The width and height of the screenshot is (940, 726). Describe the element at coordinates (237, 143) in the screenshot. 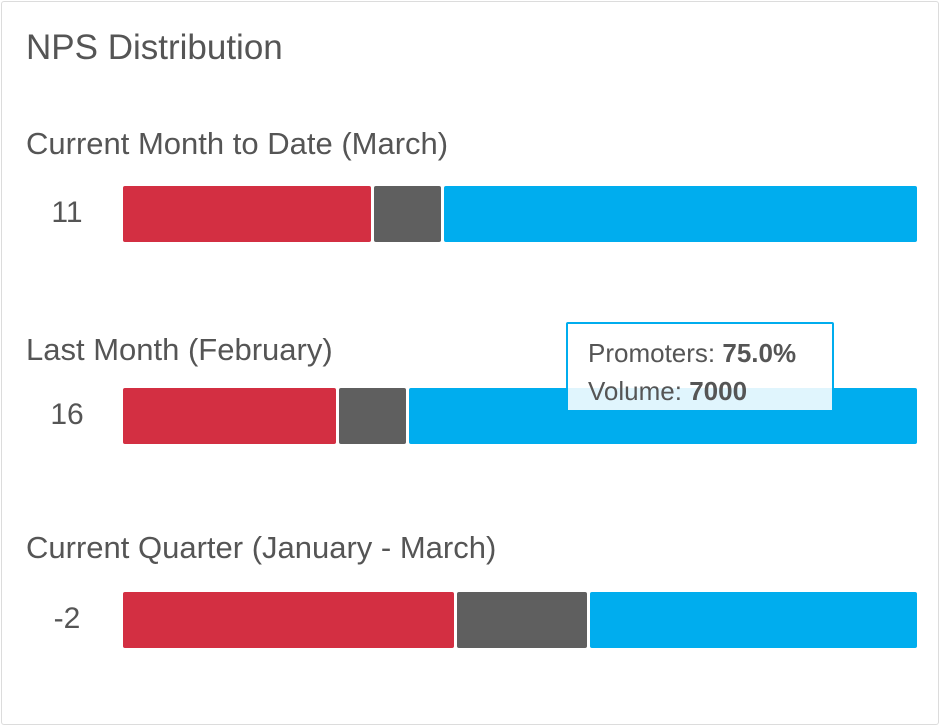

I see `row-label: Current Month to Date (March)` at that location.